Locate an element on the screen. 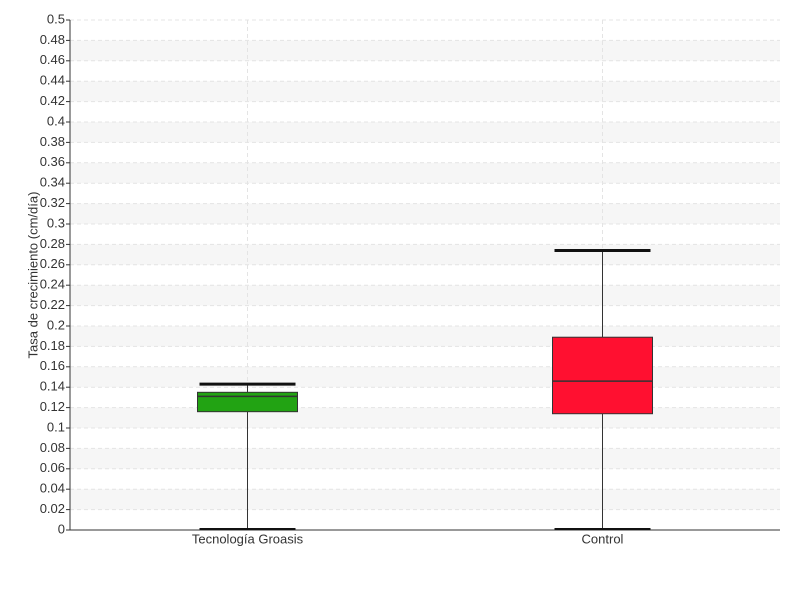  y-tick-label: 0.28 is located at coordinates (52, 243).